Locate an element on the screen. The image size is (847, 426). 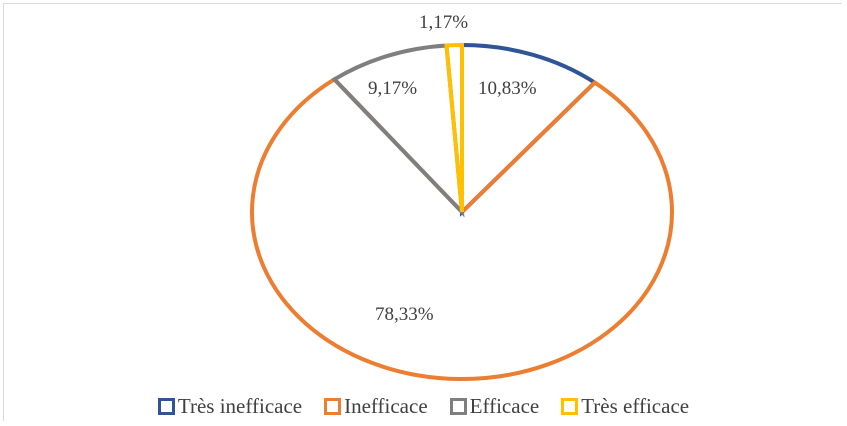
legend-item-tres-inefficace: Très inefficace is located at coordinates (230, 406).